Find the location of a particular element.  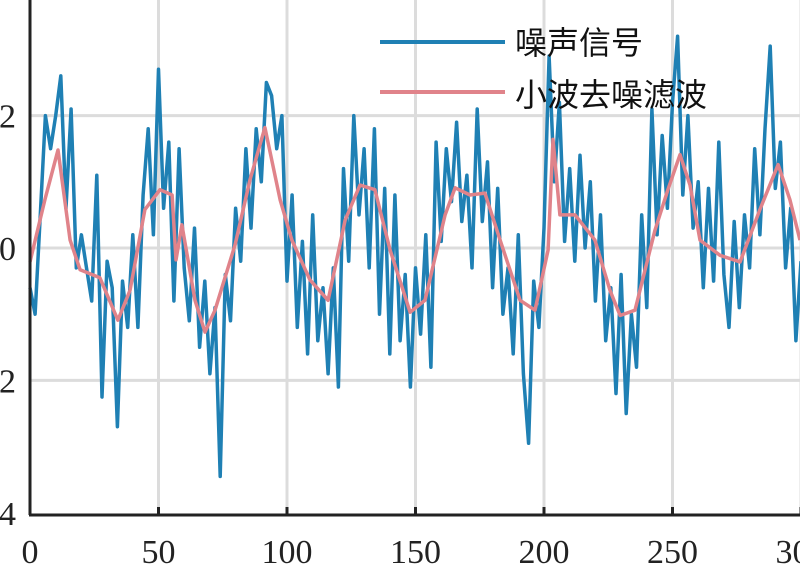

legend-label-denoised: 小波去噪滤波 is located at coordinates (611, 95).